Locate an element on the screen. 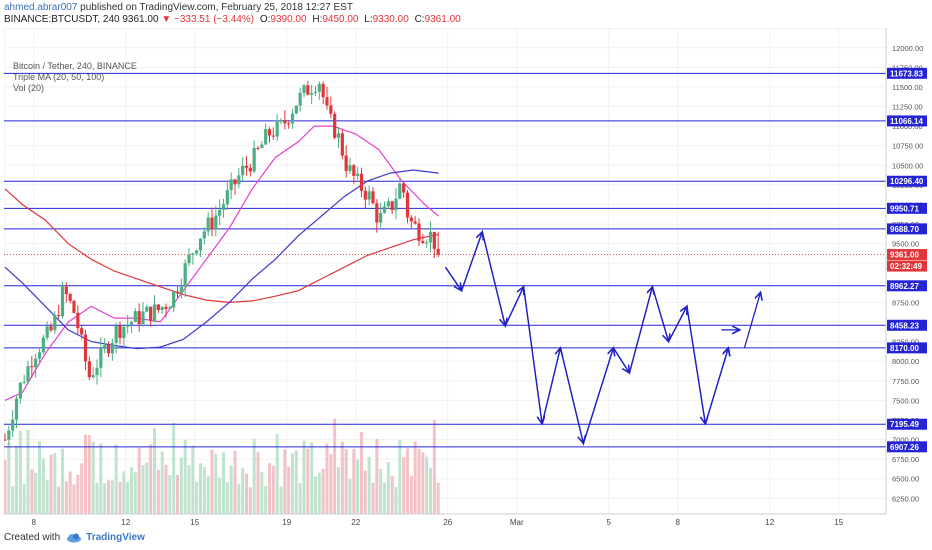 Image resolution: width=932 pixels, height=550 pixels. level-price-label: 7195.49 is located at coordinates (904, 424).